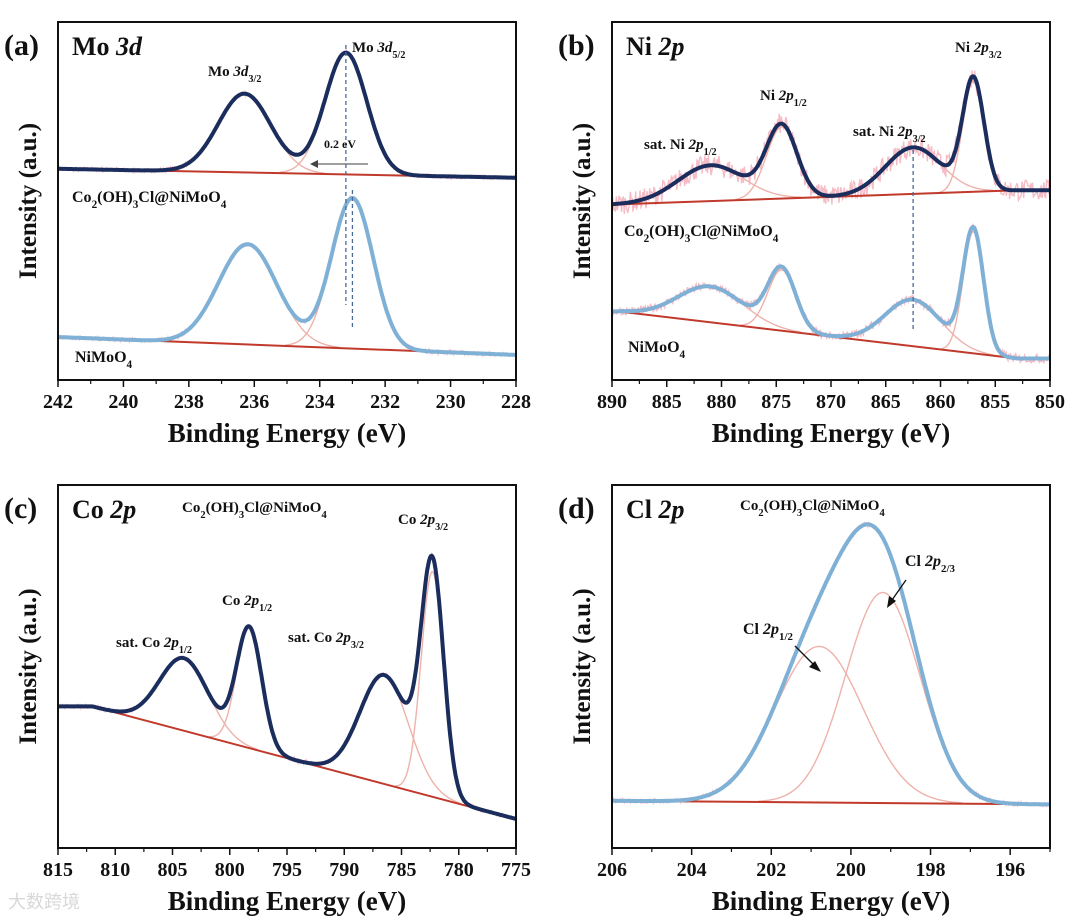  What do you see at coordinates (851, 870) in the screenshot?
I see `x-tick-label: 200` at bounding box center [851, 870].